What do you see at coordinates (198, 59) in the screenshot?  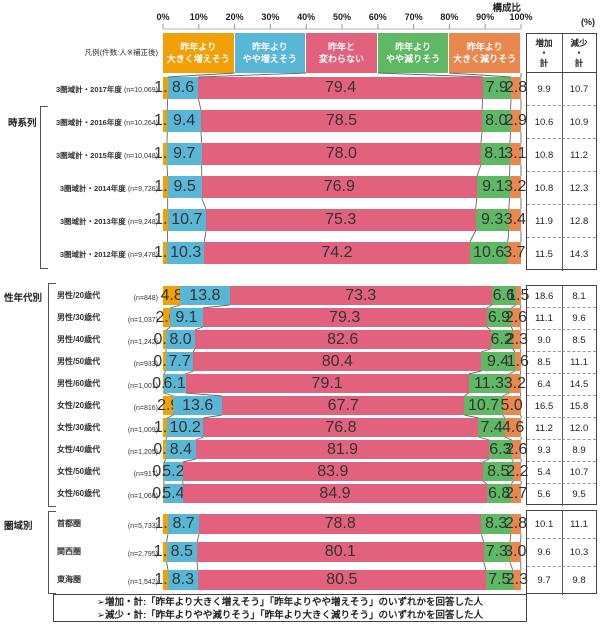 I see `legend-label-line: 大きく増えそう` at bounding box center [198, 59].